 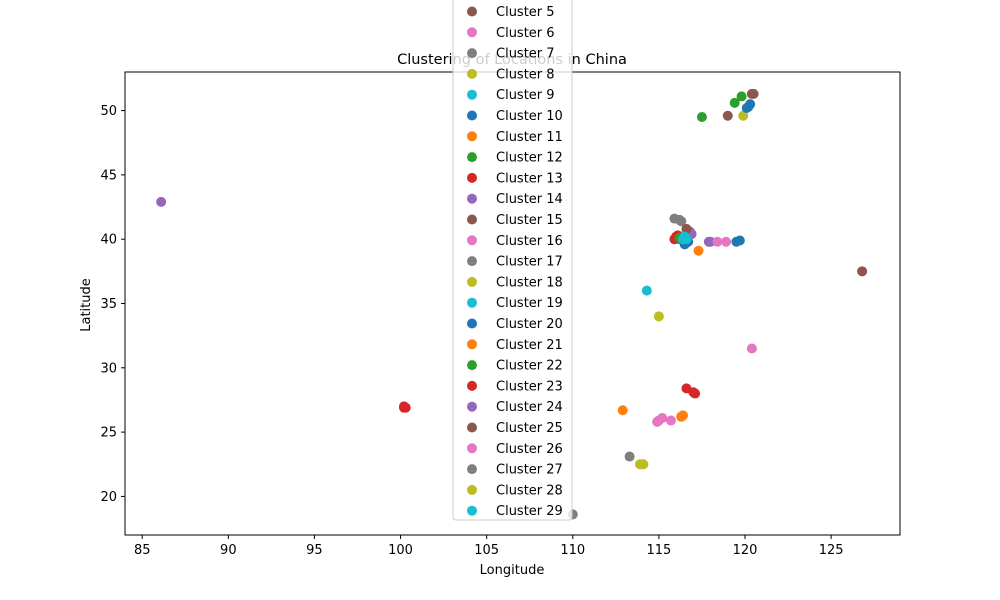 What do you see at coordinates (108, 304) in the screenshot?
I see `y-tick-label: 35` at bounding box center [108, 304].